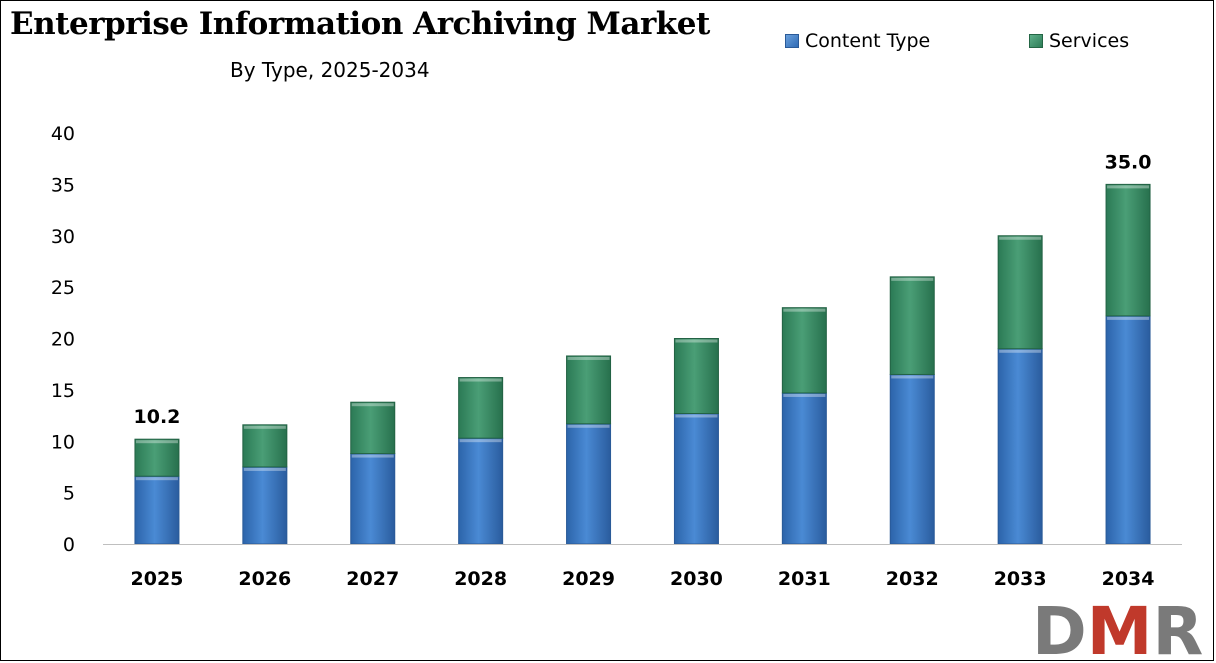  Describe the element at coordinates (481, 408) in the screenshot. I see `bar-services-2028` at that location.